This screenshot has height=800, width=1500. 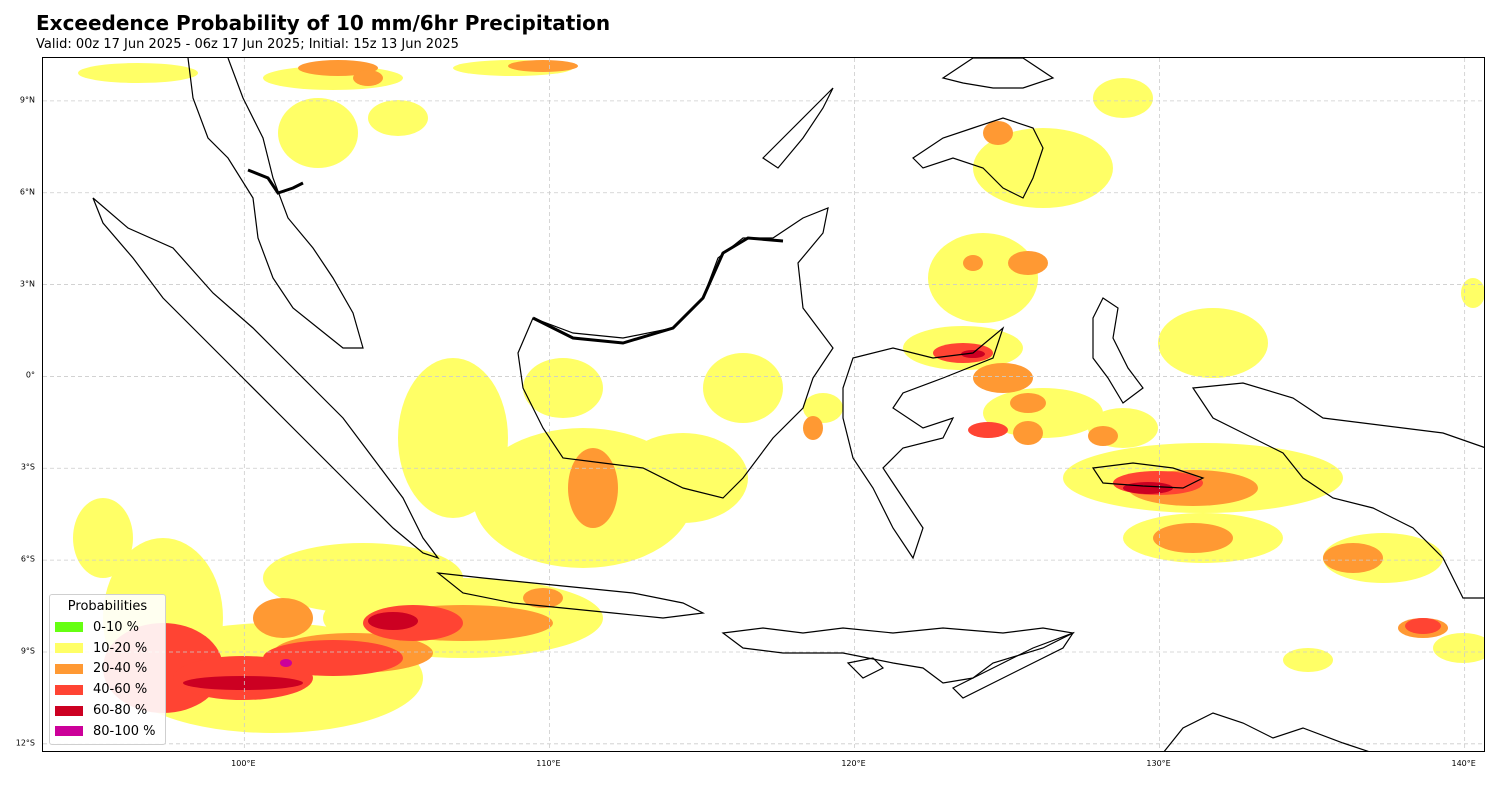 What do you see at coordinates (515, 256) in the screenshot?
I see `political-borders` at bounding box center [515, 256].